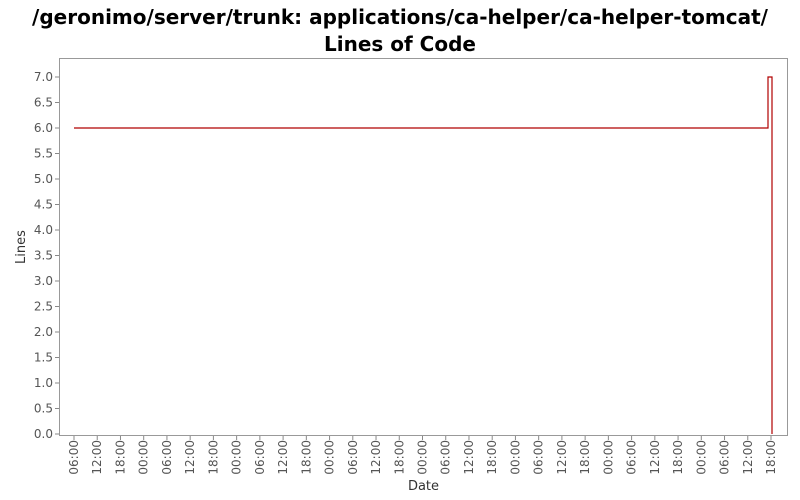  I want to click on y-tick-label: 7.0, so click(43, 77).